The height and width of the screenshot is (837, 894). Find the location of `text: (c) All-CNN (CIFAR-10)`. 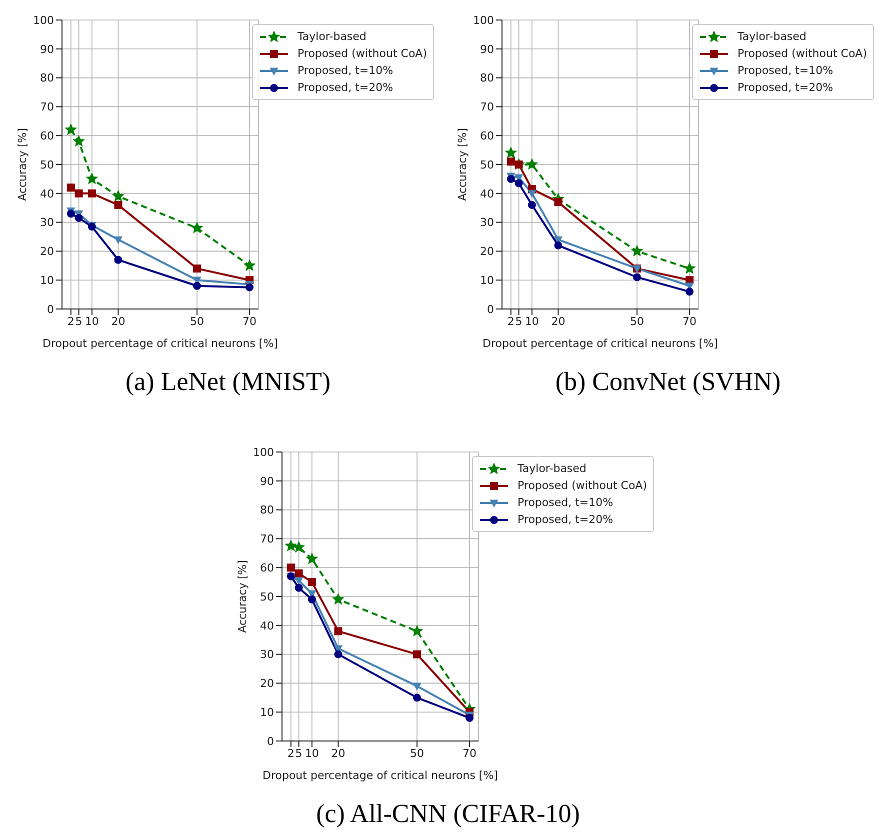

text: (c) All-CNN (CIFAR-10) is located at coordinates (448, 814).